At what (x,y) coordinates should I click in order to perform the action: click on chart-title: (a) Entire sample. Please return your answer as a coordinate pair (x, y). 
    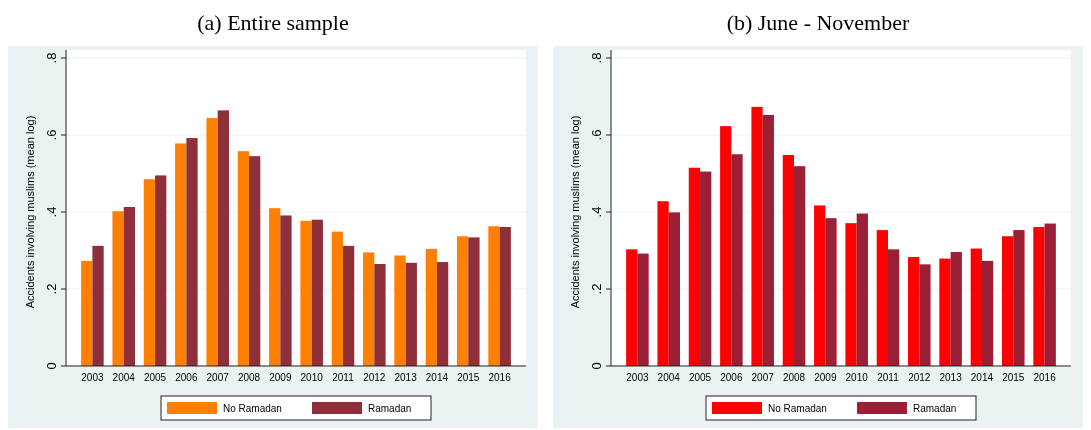
    Looking at the image, I should click on (273, 22).